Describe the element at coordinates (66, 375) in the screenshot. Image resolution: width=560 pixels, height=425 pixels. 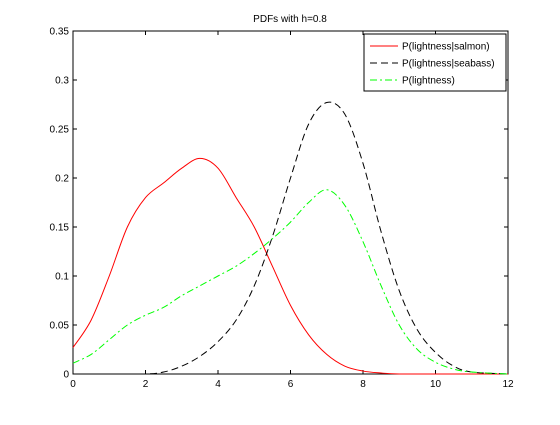
I see `y-tick-label: 0` at that location.